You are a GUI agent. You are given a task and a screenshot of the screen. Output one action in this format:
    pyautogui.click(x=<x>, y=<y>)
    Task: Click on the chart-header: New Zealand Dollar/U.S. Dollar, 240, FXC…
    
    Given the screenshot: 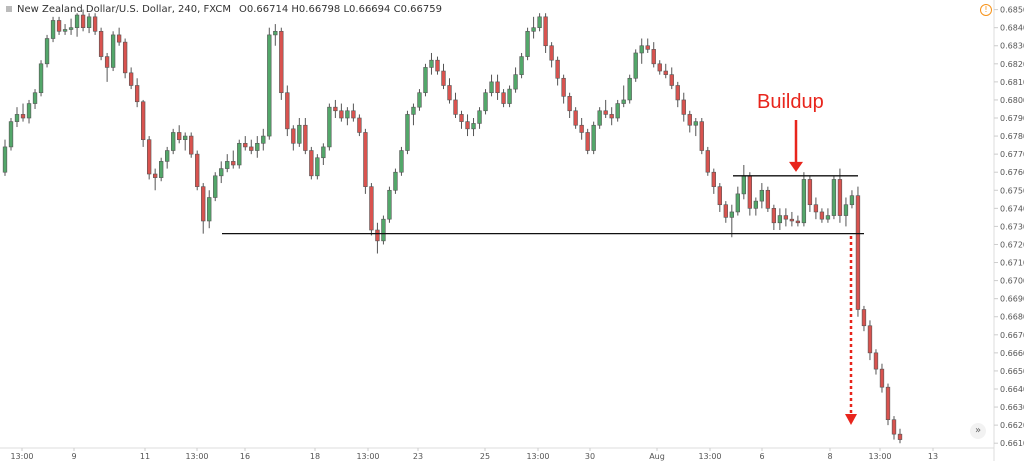 What is the action you would take?
    pyautogui.click(x=224, y=9)
    